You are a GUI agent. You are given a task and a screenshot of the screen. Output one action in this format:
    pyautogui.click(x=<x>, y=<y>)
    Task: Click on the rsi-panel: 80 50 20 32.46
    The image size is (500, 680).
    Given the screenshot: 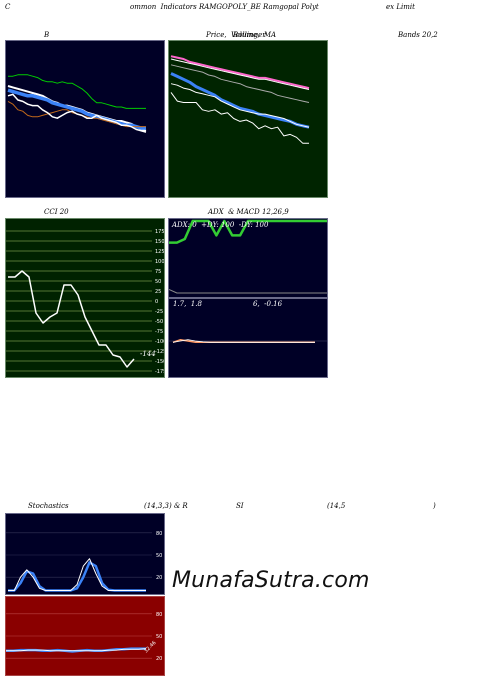 What is the action you would take?
    pyautogui.click(x=85, y=636)
    